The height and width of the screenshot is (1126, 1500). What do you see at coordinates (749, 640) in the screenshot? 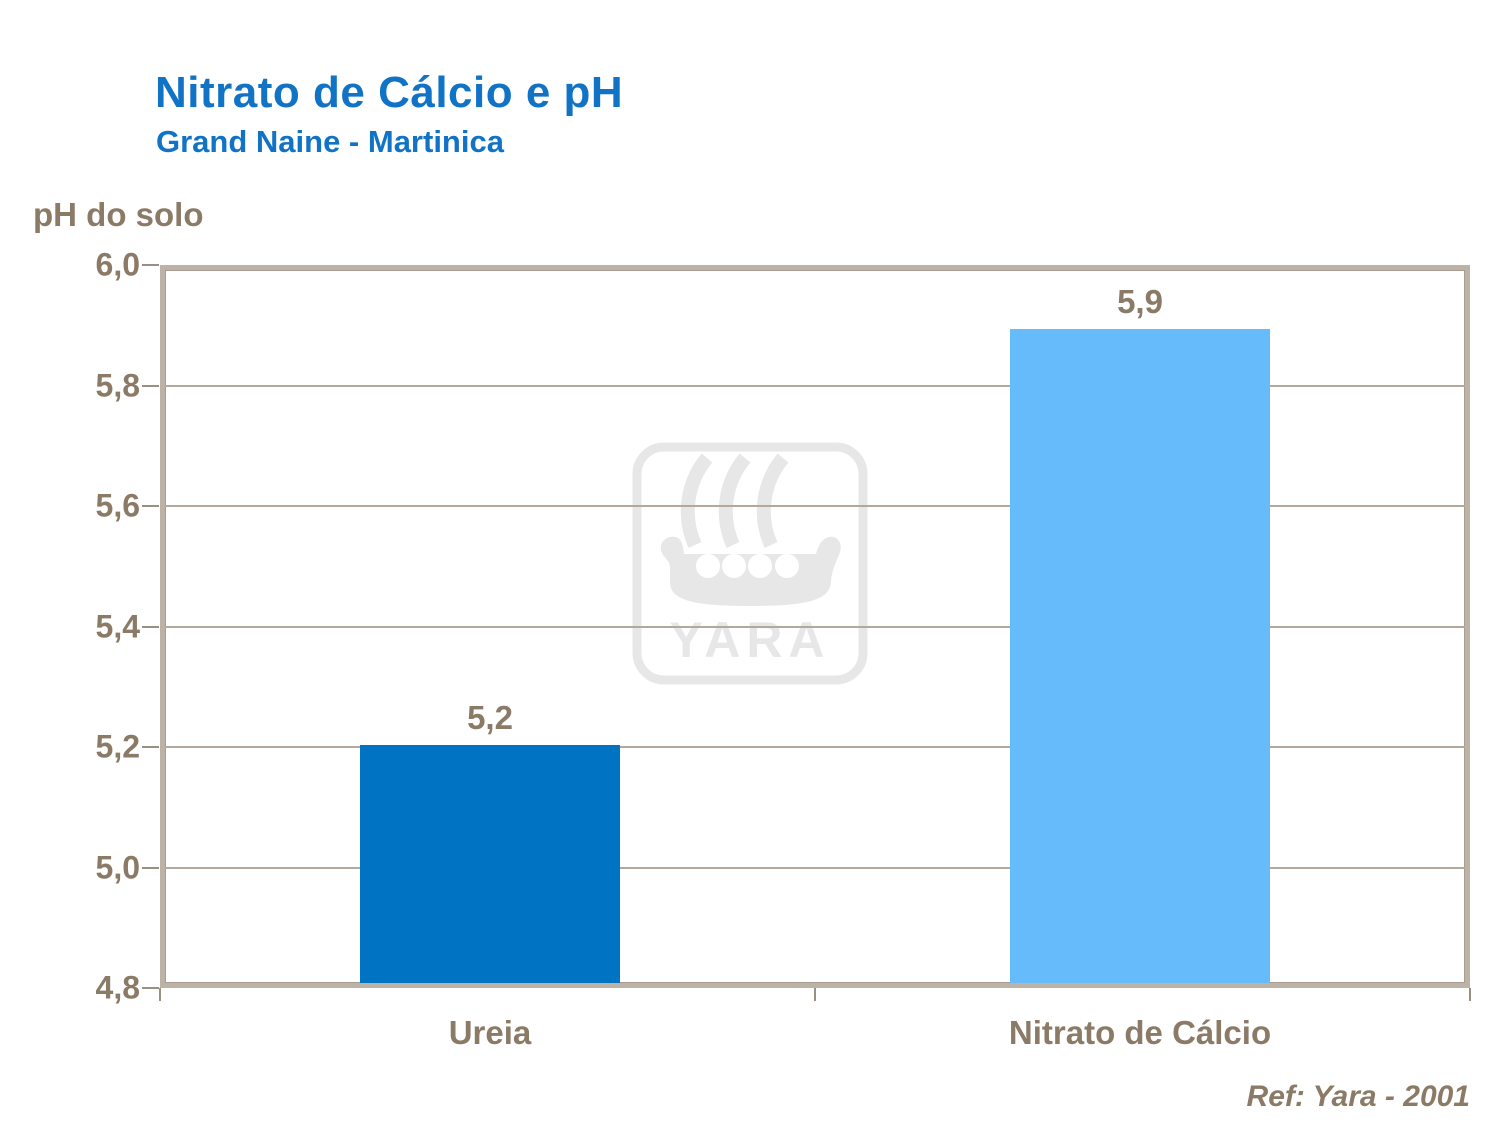
I see `watermark-brand-text: YARA` at bounding box center [749, 640].